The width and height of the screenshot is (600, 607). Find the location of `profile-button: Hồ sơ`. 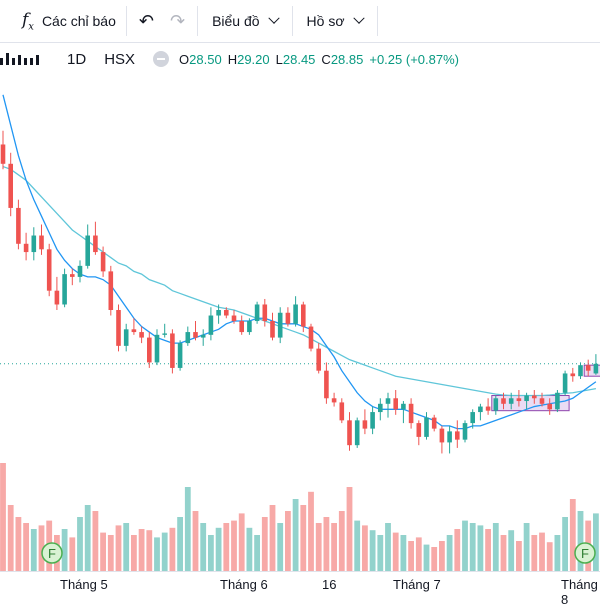

profile-button: Hồ sơ is located at coordinates (335, 21).